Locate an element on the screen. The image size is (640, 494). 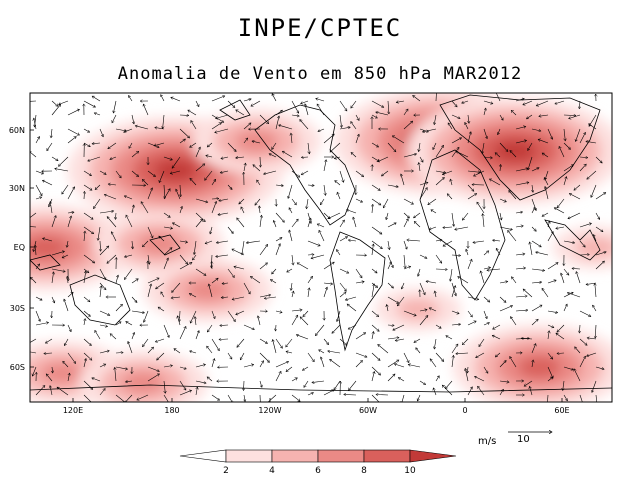
vector-key-unit: m/s is located at coordinates (487, 441).